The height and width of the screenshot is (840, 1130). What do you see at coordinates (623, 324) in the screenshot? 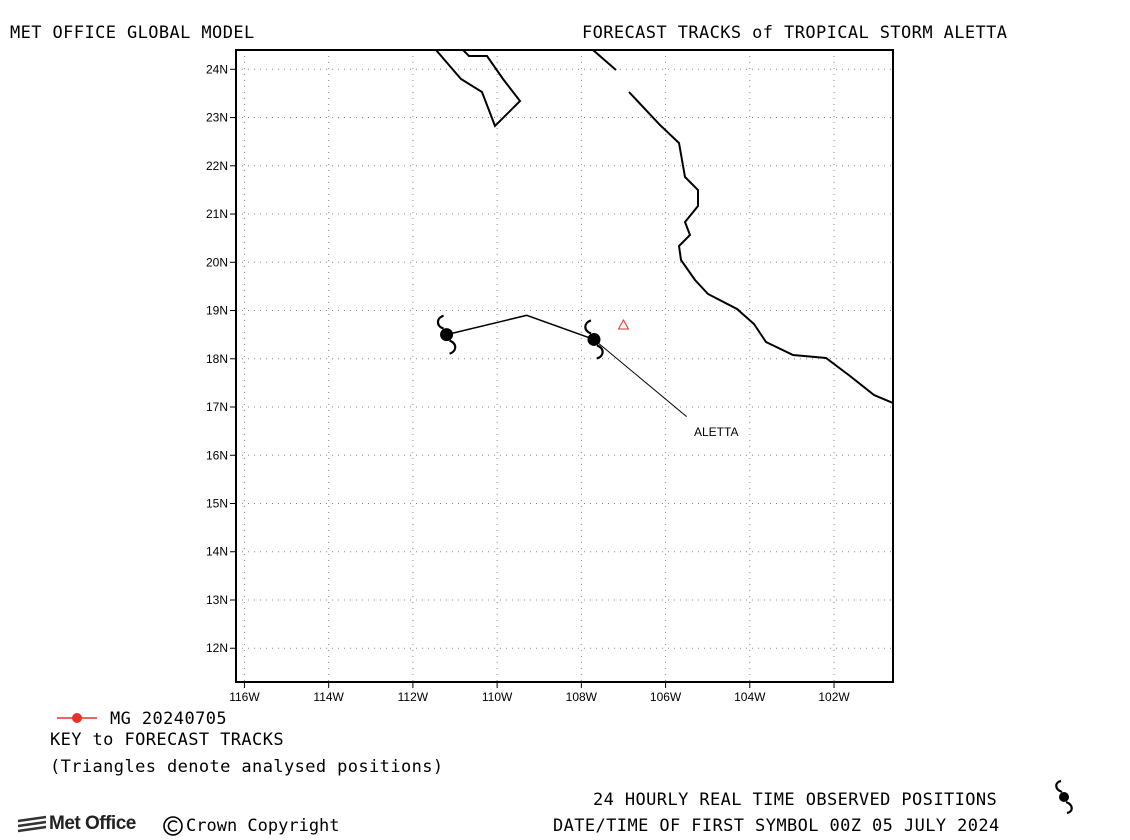
I see `analysed-position-triangle` at bounding box center [623, 324].